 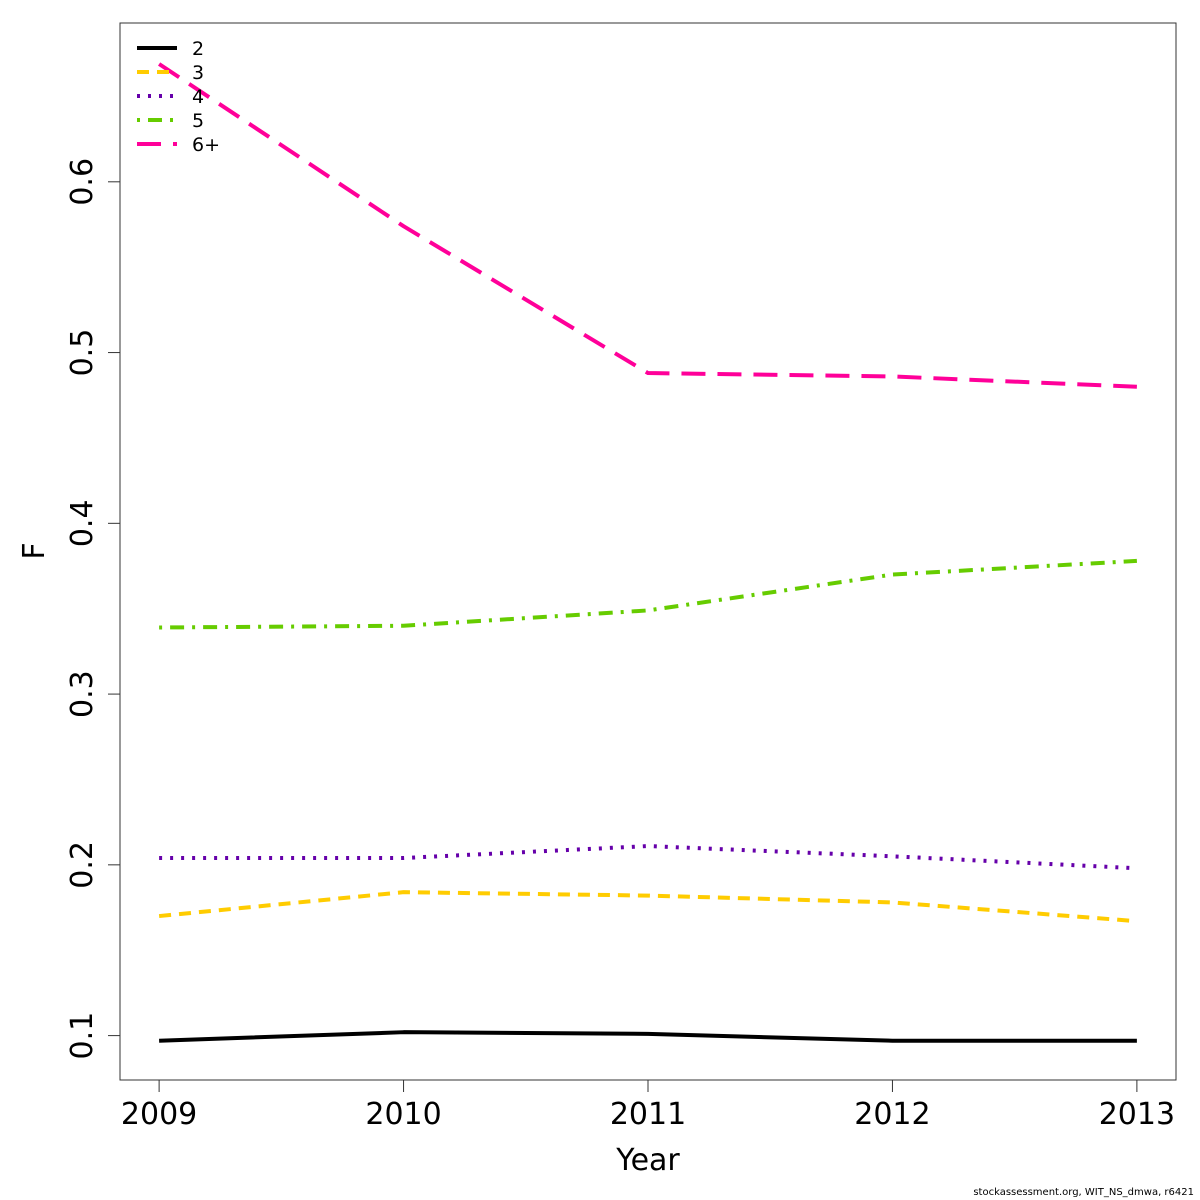 What do you see at coordinates (82, 1036) in the screenshot?
I see `y-tick-label: 0.1` at bounding box center [82, 1036].